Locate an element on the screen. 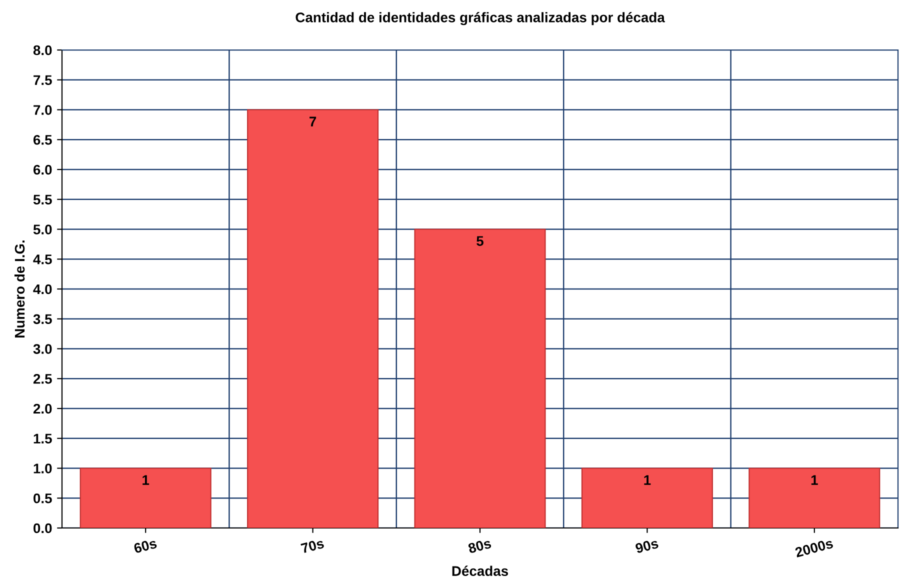 Image resolution: width=902 pixels, height=580 pixels. x-tick-label: 70s is located at coordinates (312, 546).